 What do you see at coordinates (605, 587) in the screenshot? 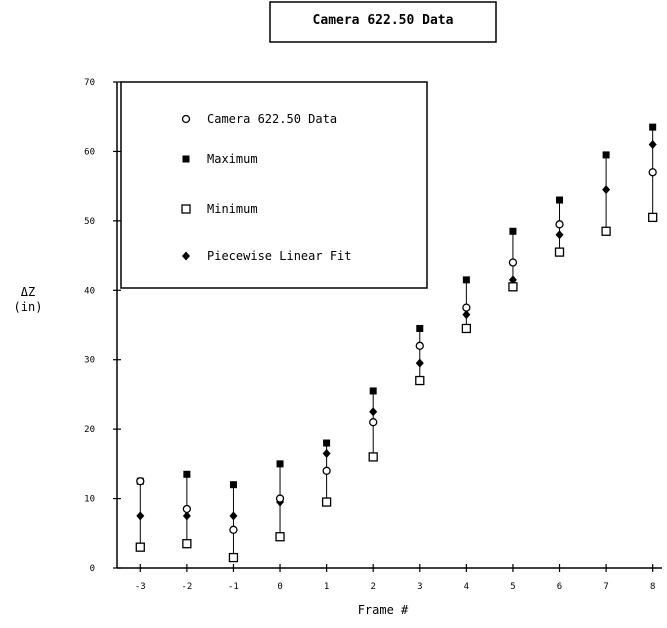
I see `x-tick-label: 7` at bounding box center [605, 587].